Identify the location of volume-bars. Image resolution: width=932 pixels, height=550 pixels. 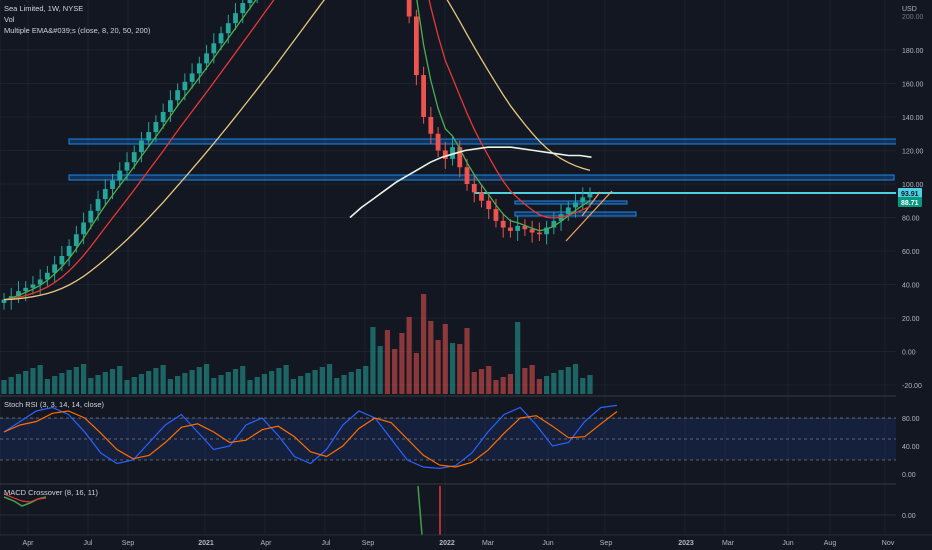
(297, 344).